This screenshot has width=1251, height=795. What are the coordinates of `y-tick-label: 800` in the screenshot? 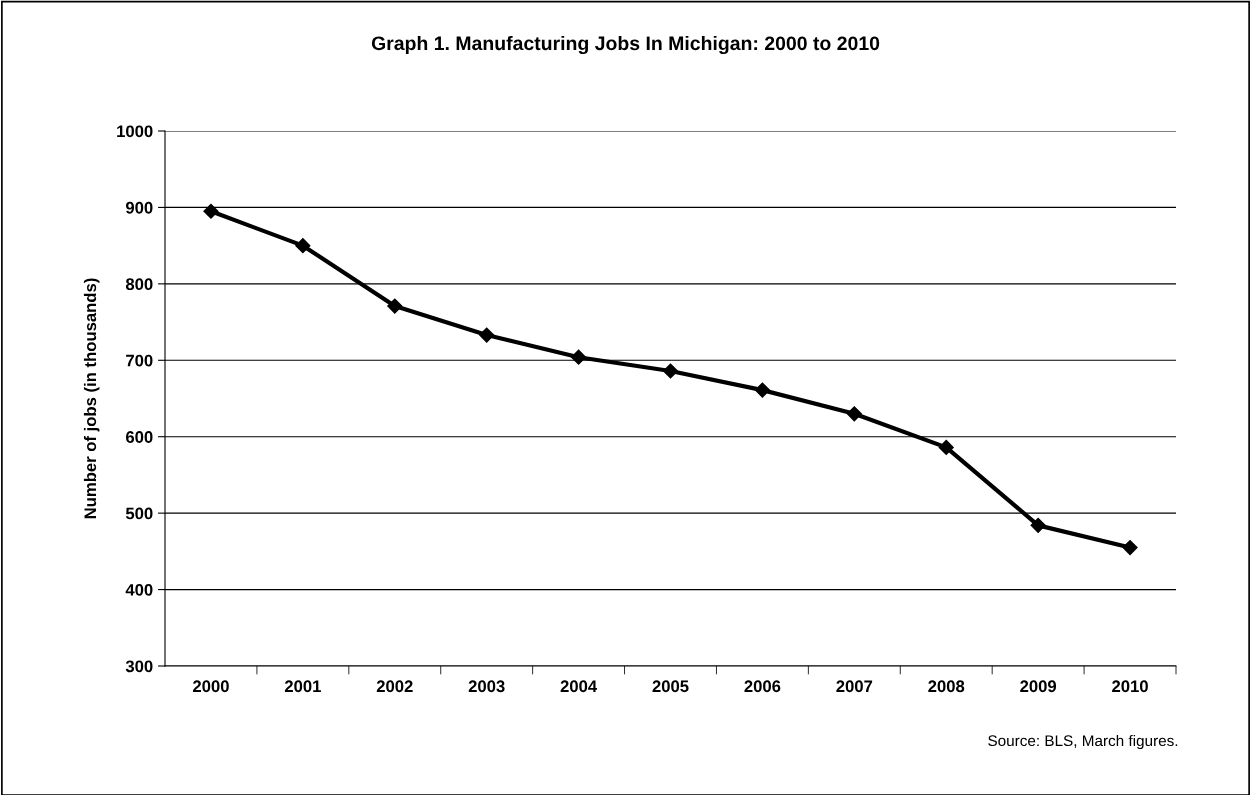 It's located at (139, 284).